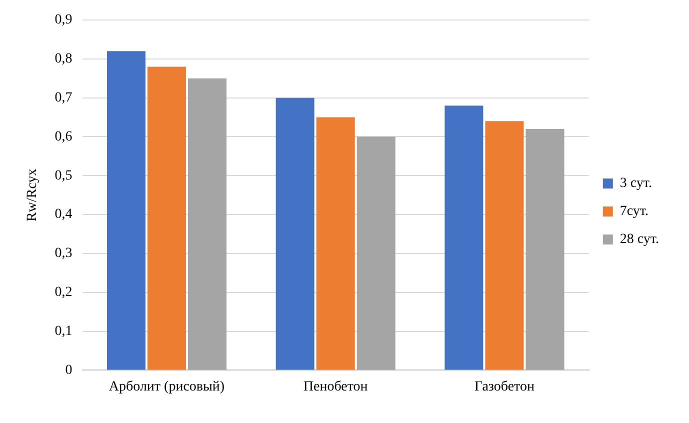 The width and height of the screenshot is (689, 423). What do you see at coordinates (166, 386) in the screenshot?
I see `x-tick-label: Арболит (рисовый)` at bounding box center [166, 386].